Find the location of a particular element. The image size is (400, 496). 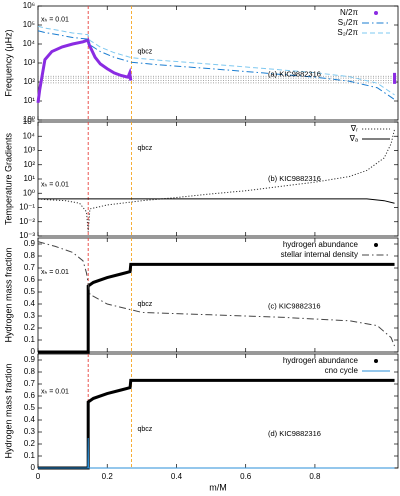

x-axis-title: m/M is located at coordinates (218, 487).